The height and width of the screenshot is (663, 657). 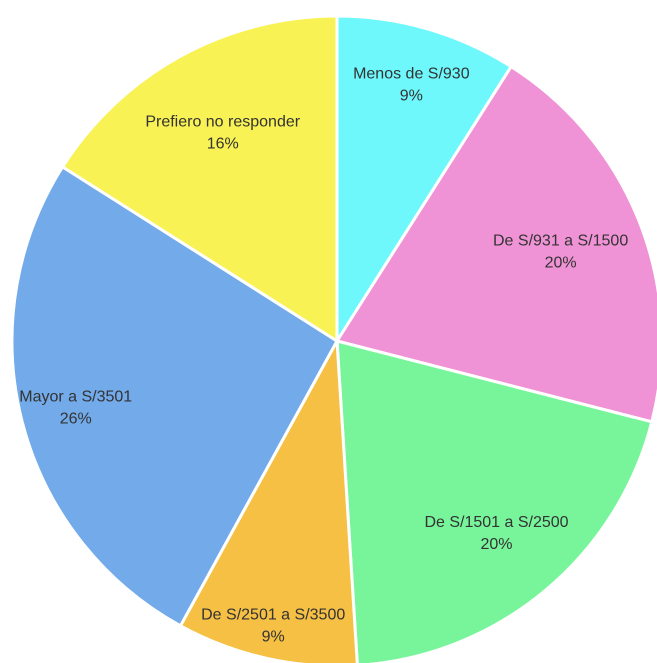 What do you see at coordinates (560, 241) in the screenshot?
I see `slice-label: De S/931 a S/1500` at bounding box center [560, 241].